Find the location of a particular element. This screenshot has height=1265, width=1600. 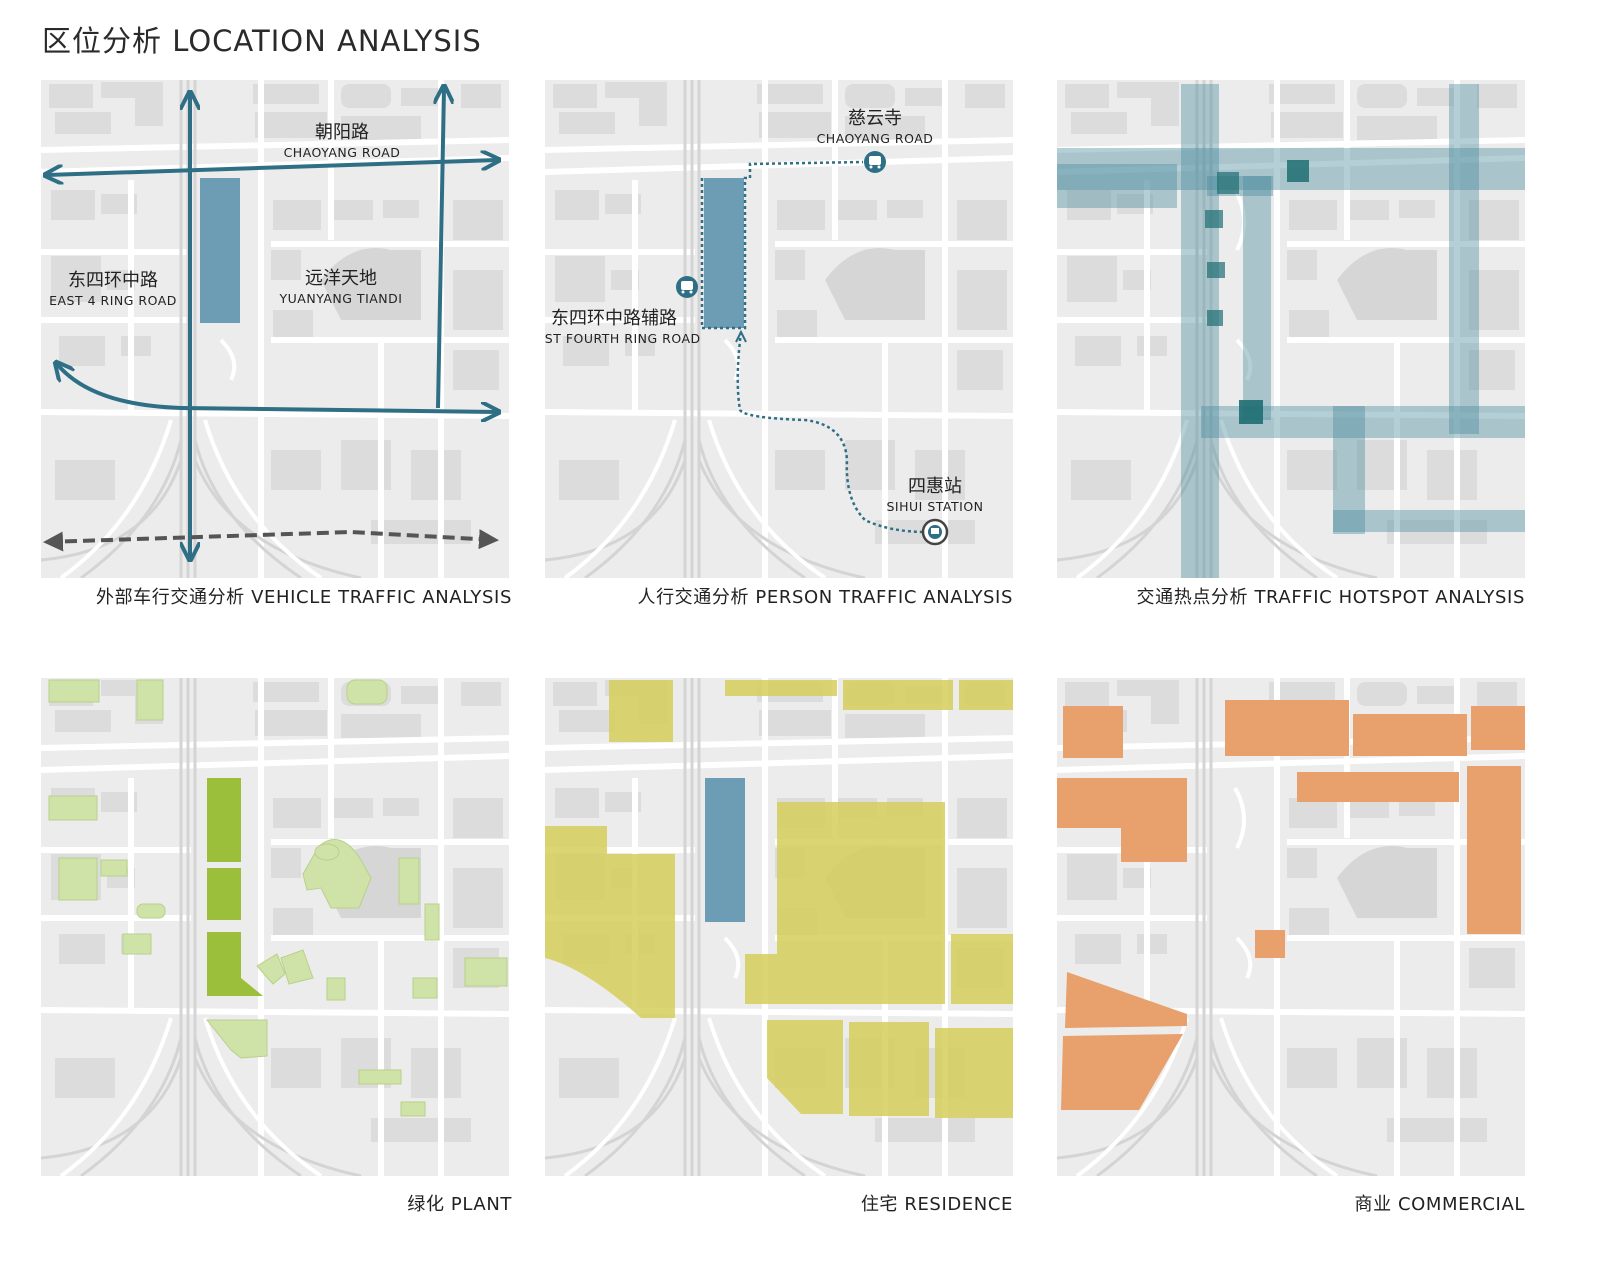

east4-road-label: 东四环中路 EAST 4 RING ROAD is located at coordinates (113, 287).